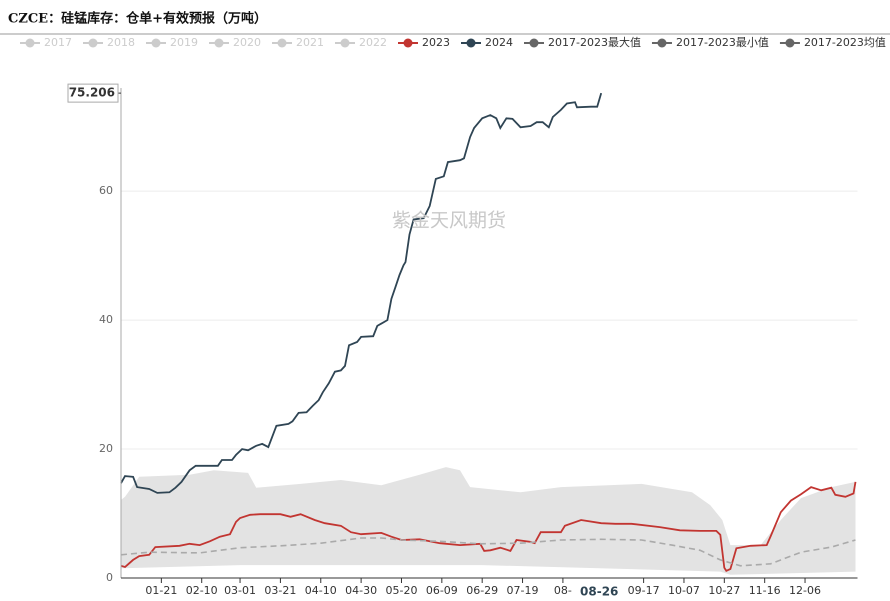 The width and height of the screenshot is (890, 601). Describe the element at coordinates (106, 190) in the screenshot. I see `y-tick-label: 60` at that location.